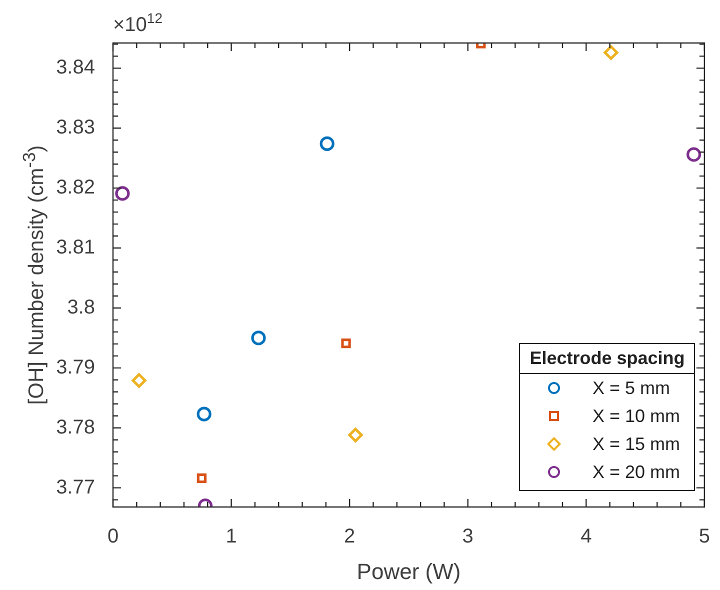 This screenshot has height=590, width=720. What do you see at coordinates (75, 67) in the screenshot?
I see `y-tick-label: 3.84` at bounding box center [75, 67].